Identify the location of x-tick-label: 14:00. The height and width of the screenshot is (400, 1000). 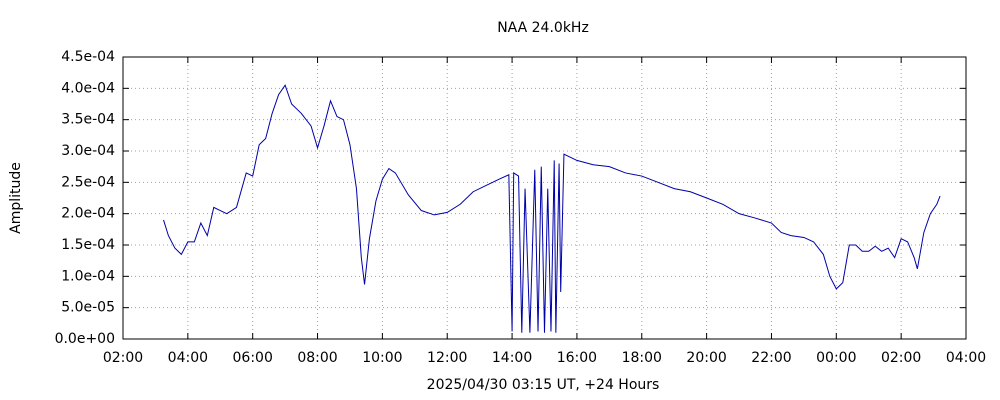
(512, 358).